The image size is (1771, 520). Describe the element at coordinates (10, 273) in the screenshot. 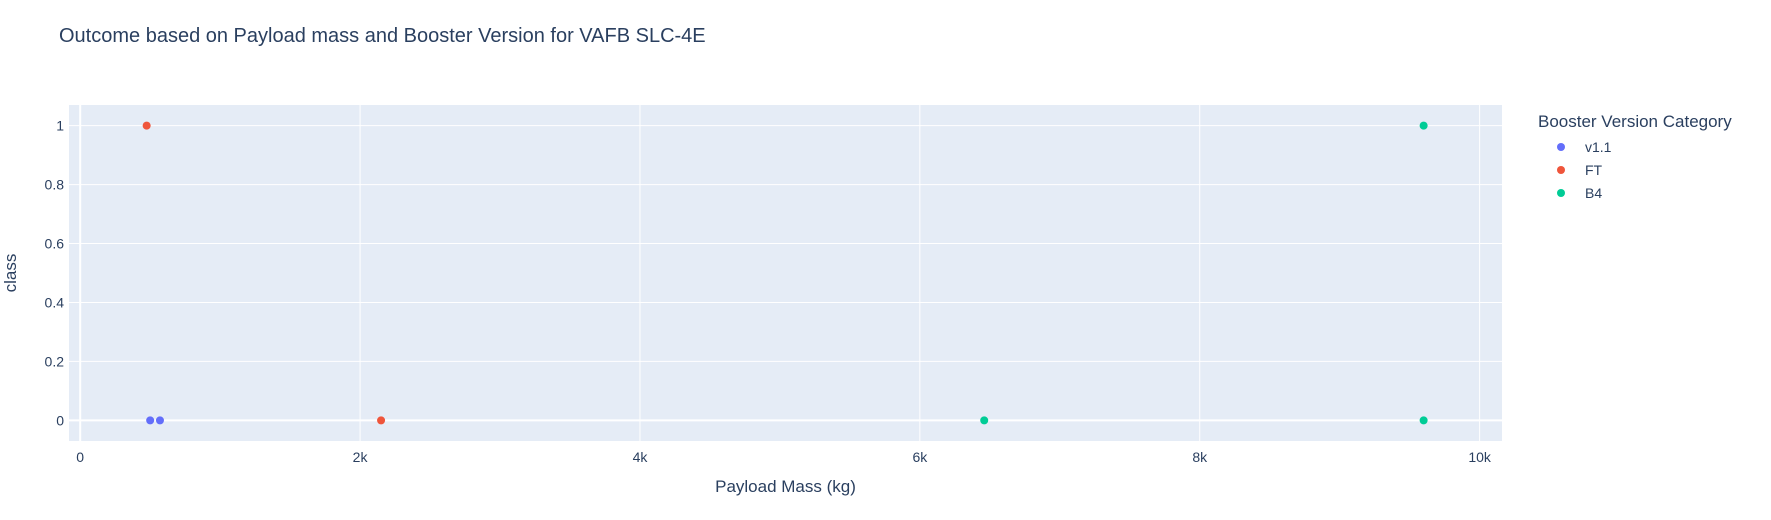

I see `y-axis-title: class` at that location.